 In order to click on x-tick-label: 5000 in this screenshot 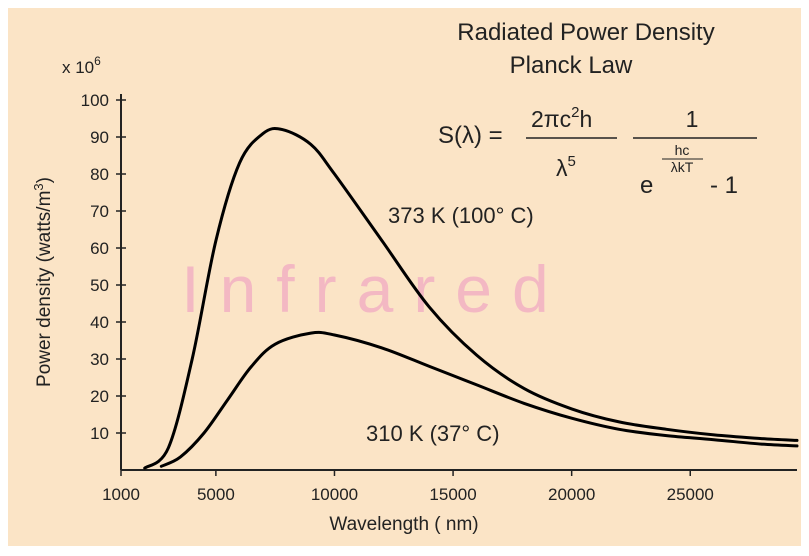, I will do `click(216, 494)`.